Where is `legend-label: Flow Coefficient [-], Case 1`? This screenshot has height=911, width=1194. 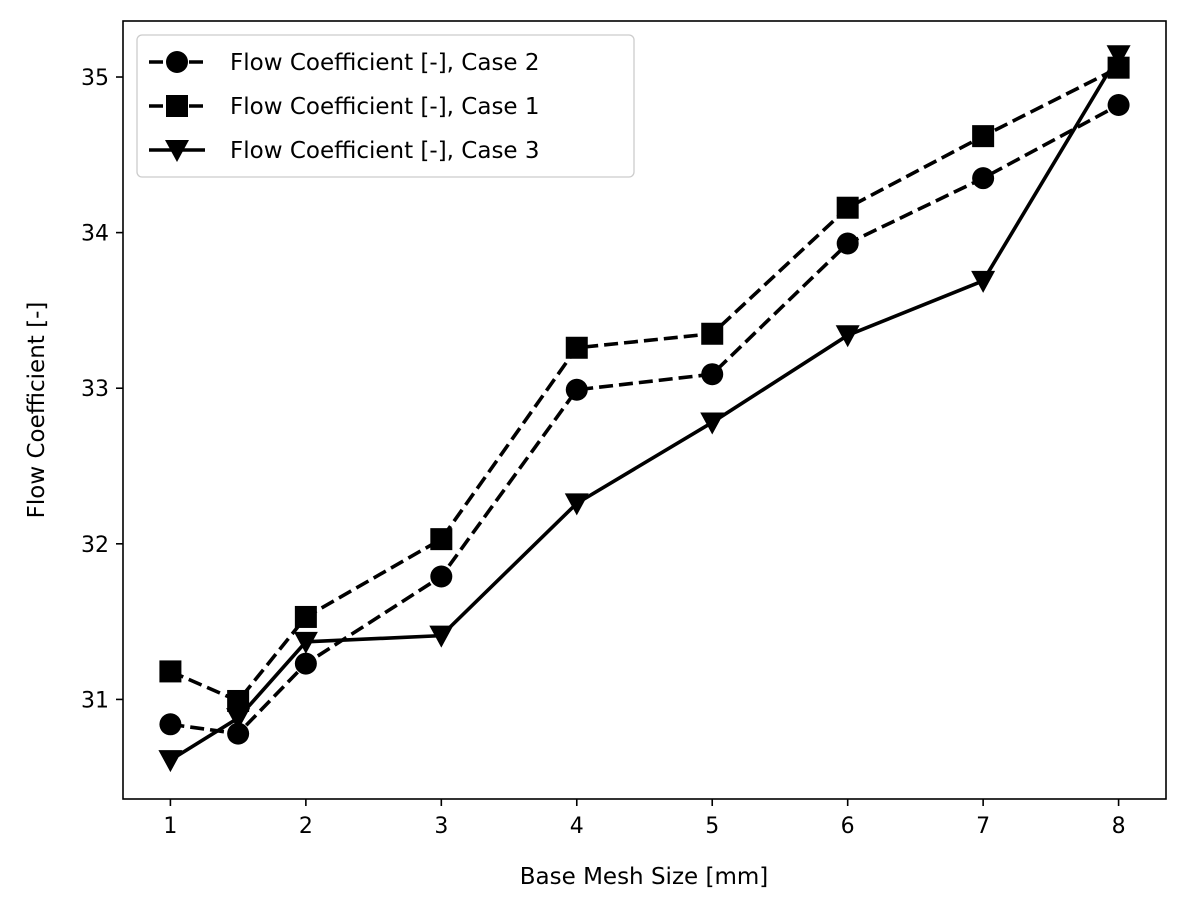 legend-label: Flow Coefficient [-], Case 1 is located at coordinates (385, 107).